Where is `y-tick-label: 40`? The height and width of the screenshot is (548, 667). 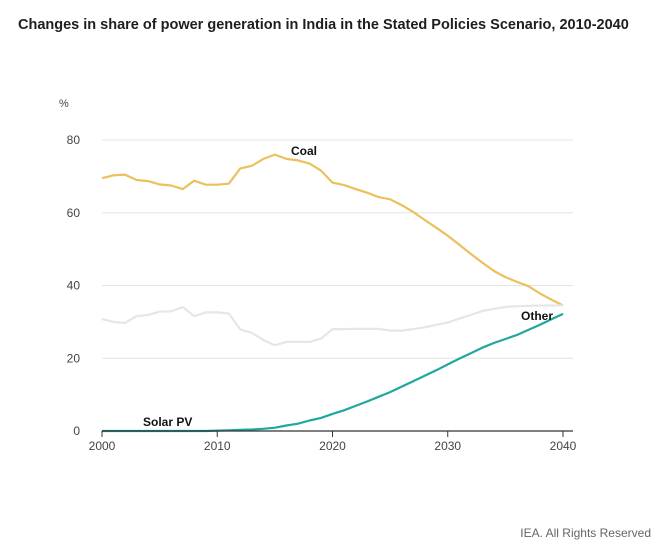 y-tick-label: 40 is located at coordinates (74, 286).